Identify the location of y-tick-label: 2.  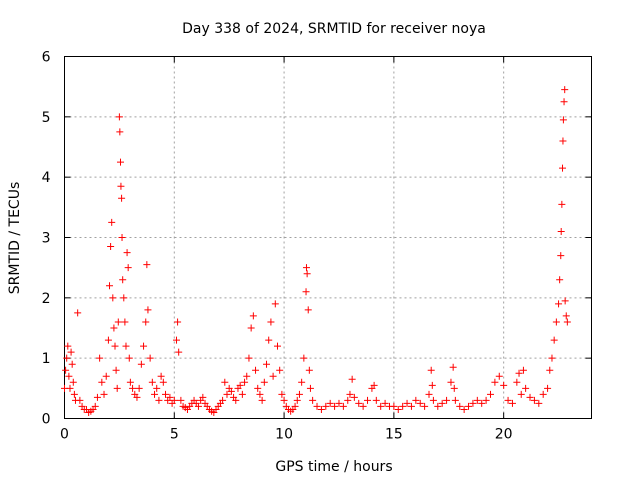
(46, 299).